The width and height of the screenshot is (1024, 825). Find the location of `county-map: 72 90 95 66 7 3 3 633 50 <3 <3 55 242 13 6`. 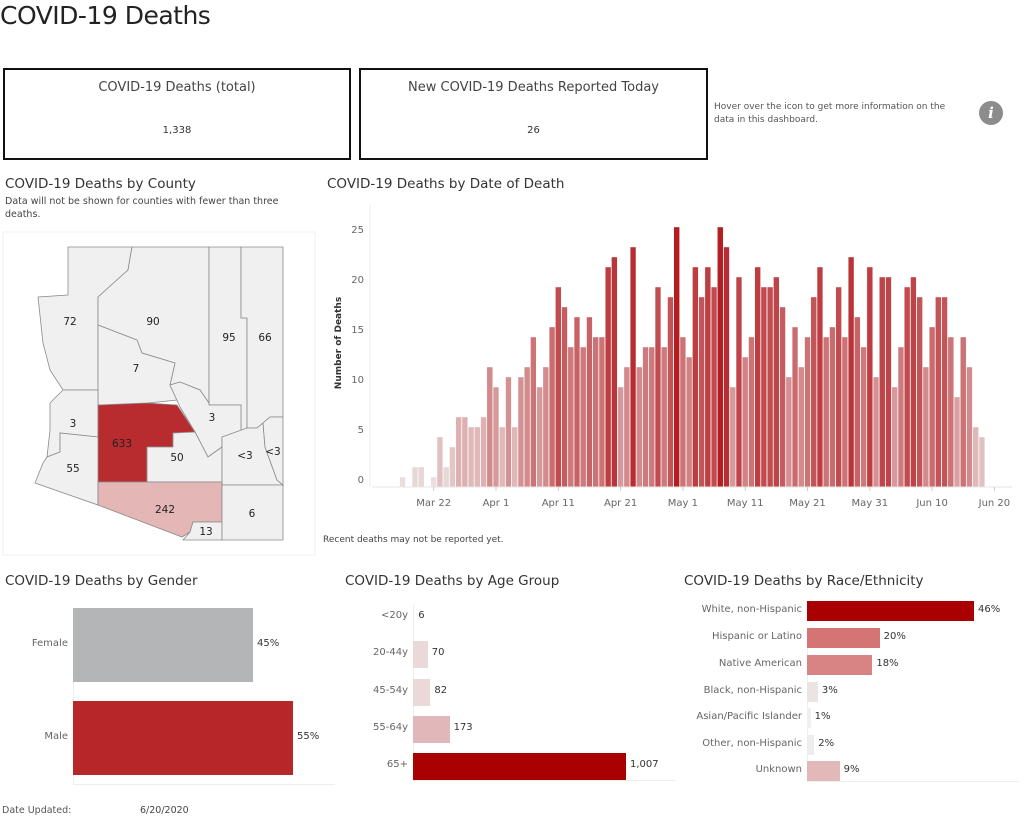

county-map: 72 90 95 66 7 3 3 633 50 <3 <3 55 242 13 6 is located at coordinates (160, 394).